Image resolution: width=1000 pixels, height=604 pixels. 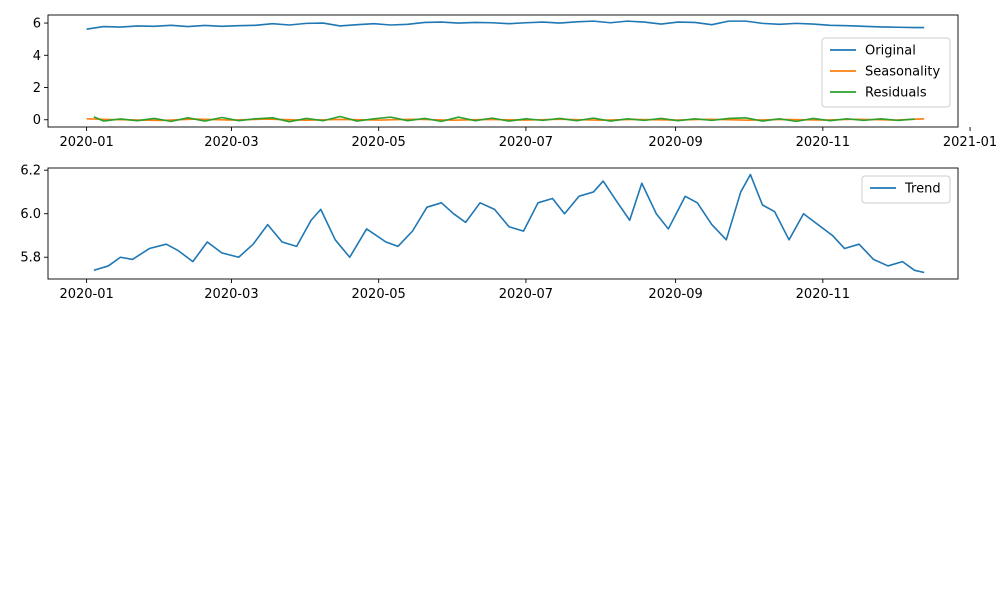 I want to click on x-tick-label: 2021-01, so click(x=970, y=142).